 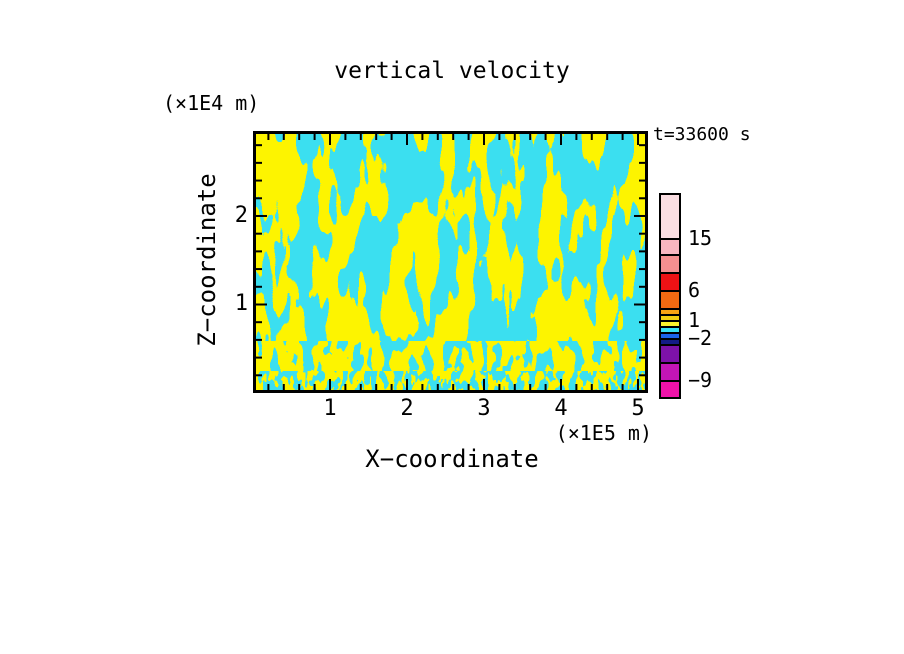 What do you see at coordinates (241, 304) in the screenshot?
I see `y-tick-label: 1` at bounding box center [241, 304].